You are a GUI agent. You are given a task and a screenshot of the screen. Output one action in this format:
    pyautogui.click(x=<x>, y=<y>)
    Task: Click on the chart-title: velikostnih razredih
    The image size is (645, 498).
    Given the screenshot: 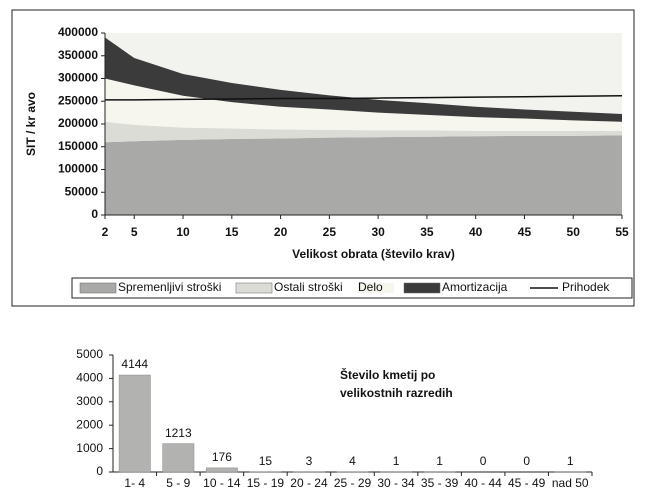 What is the action you would take?
    pyautogui.click(x=396, y=393)
    